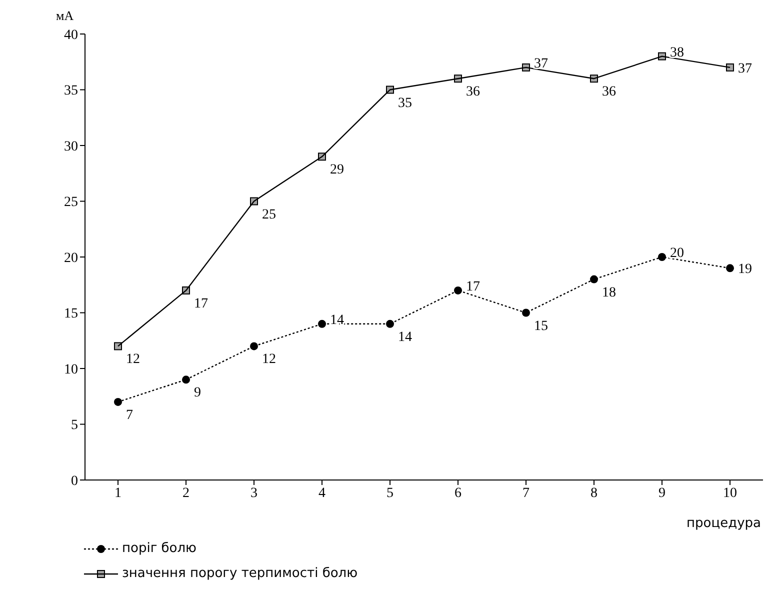 The image size is (765, 608). What do you see at coordinates (74, 481) in the screenshot?
I see `y-tick-label: 0` at bounding box center [74, 481].